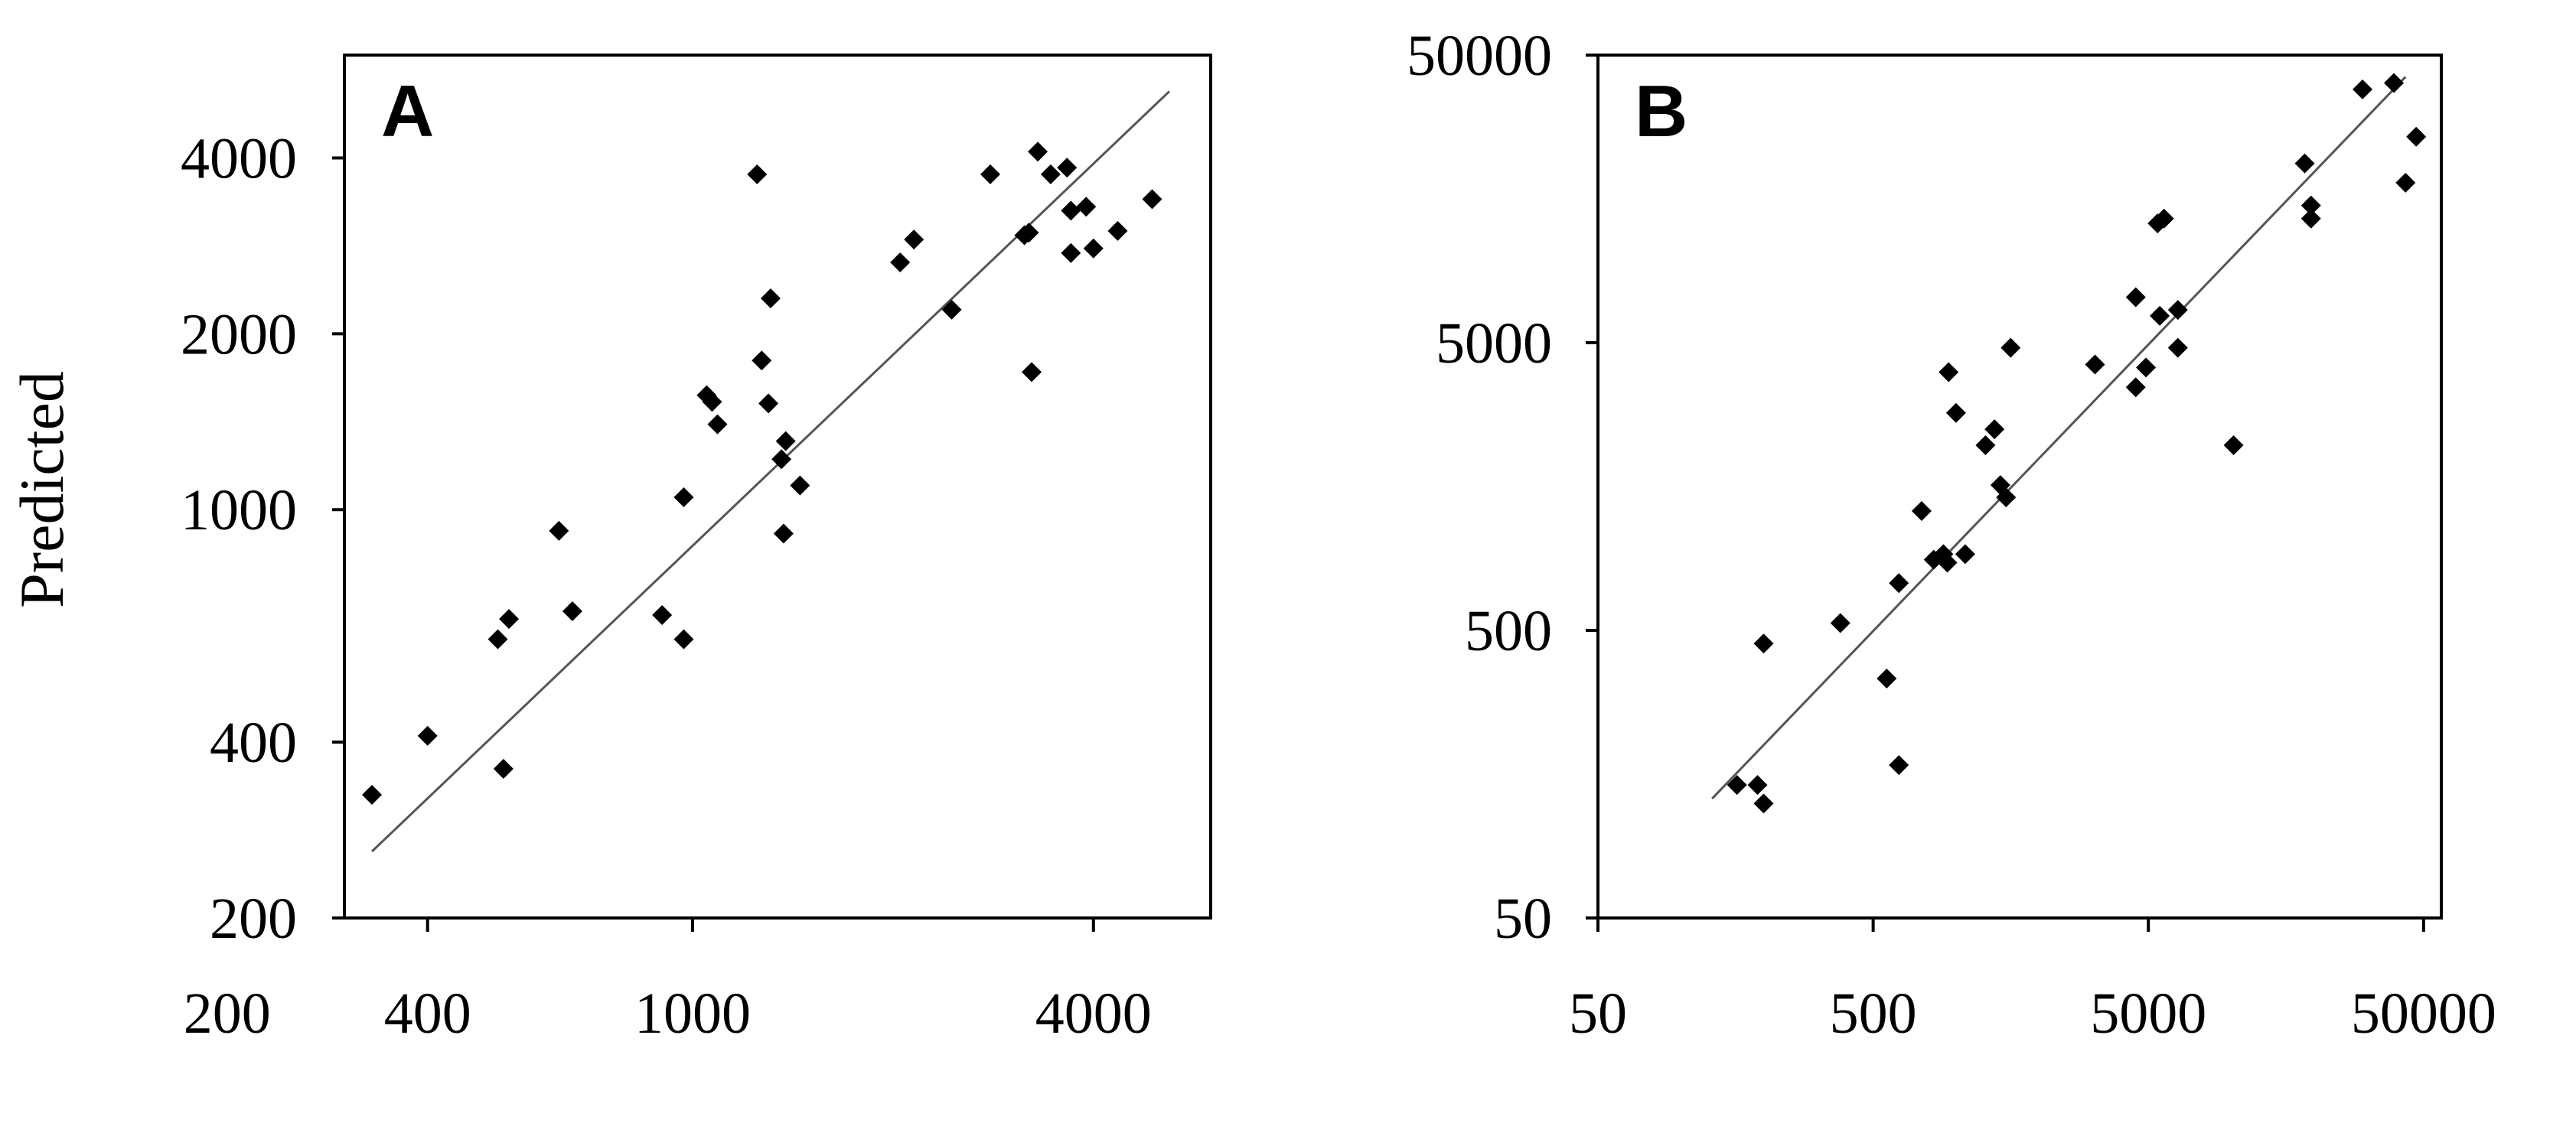 The image size is (2576, 1123). I want to click on panel-b-x-tick-label-2: 5000, so click(2148, 1013).